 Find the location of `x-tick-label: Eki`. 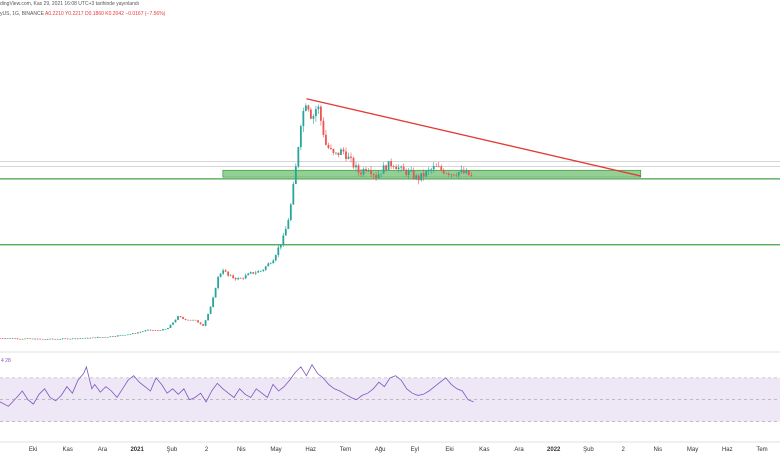

x-tick-label: Eki is located at coordinates (33, 450).